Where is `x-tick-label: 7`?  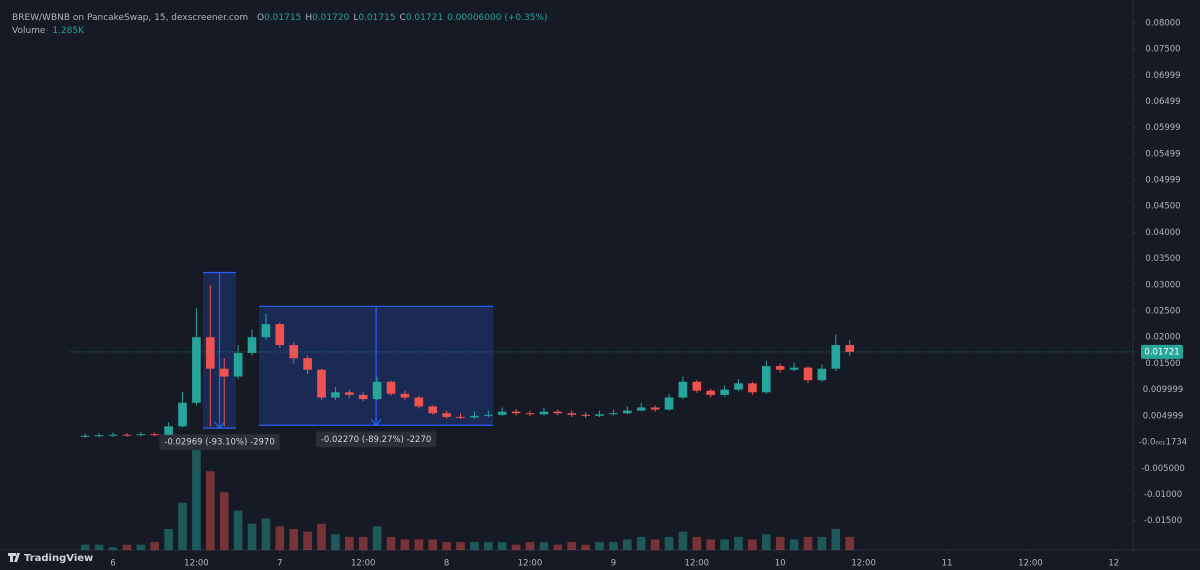
x-tick-label: 7 is located at coordinates (279, 564).